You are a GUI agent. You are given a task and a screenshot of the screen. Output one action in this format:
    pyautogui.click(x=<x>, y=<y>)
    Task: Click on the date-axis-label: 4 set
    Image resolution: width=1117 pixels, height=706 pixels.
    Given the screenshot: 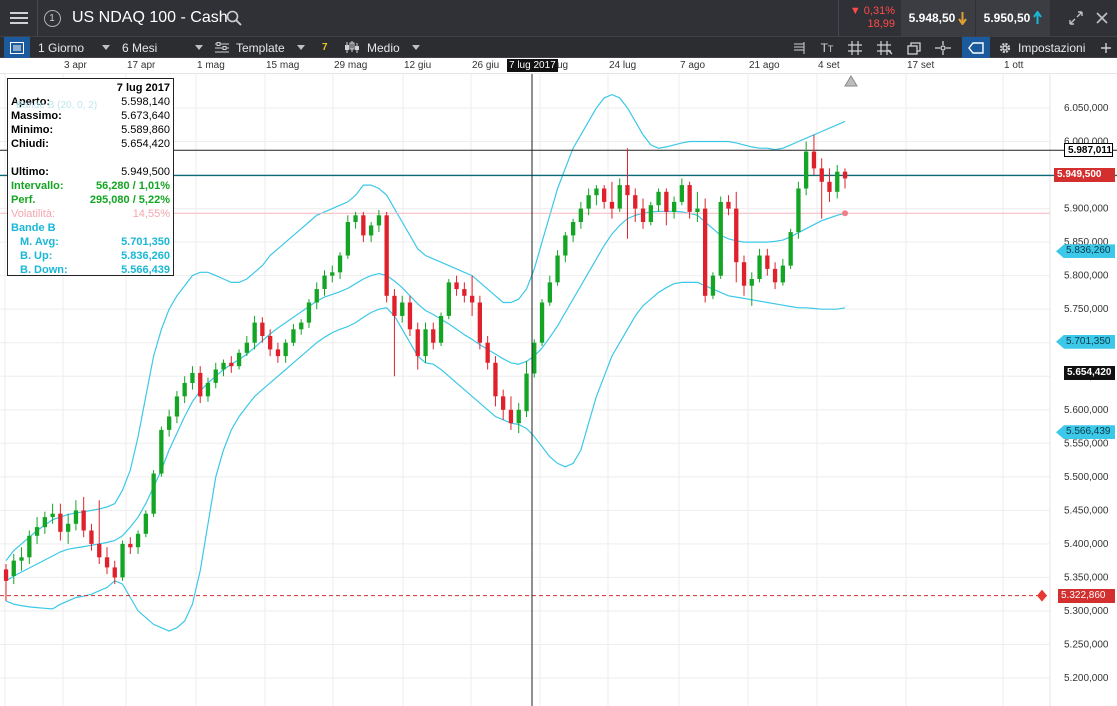 What is the action you would take?
    pyautogui.click(x=829, y=65)
    